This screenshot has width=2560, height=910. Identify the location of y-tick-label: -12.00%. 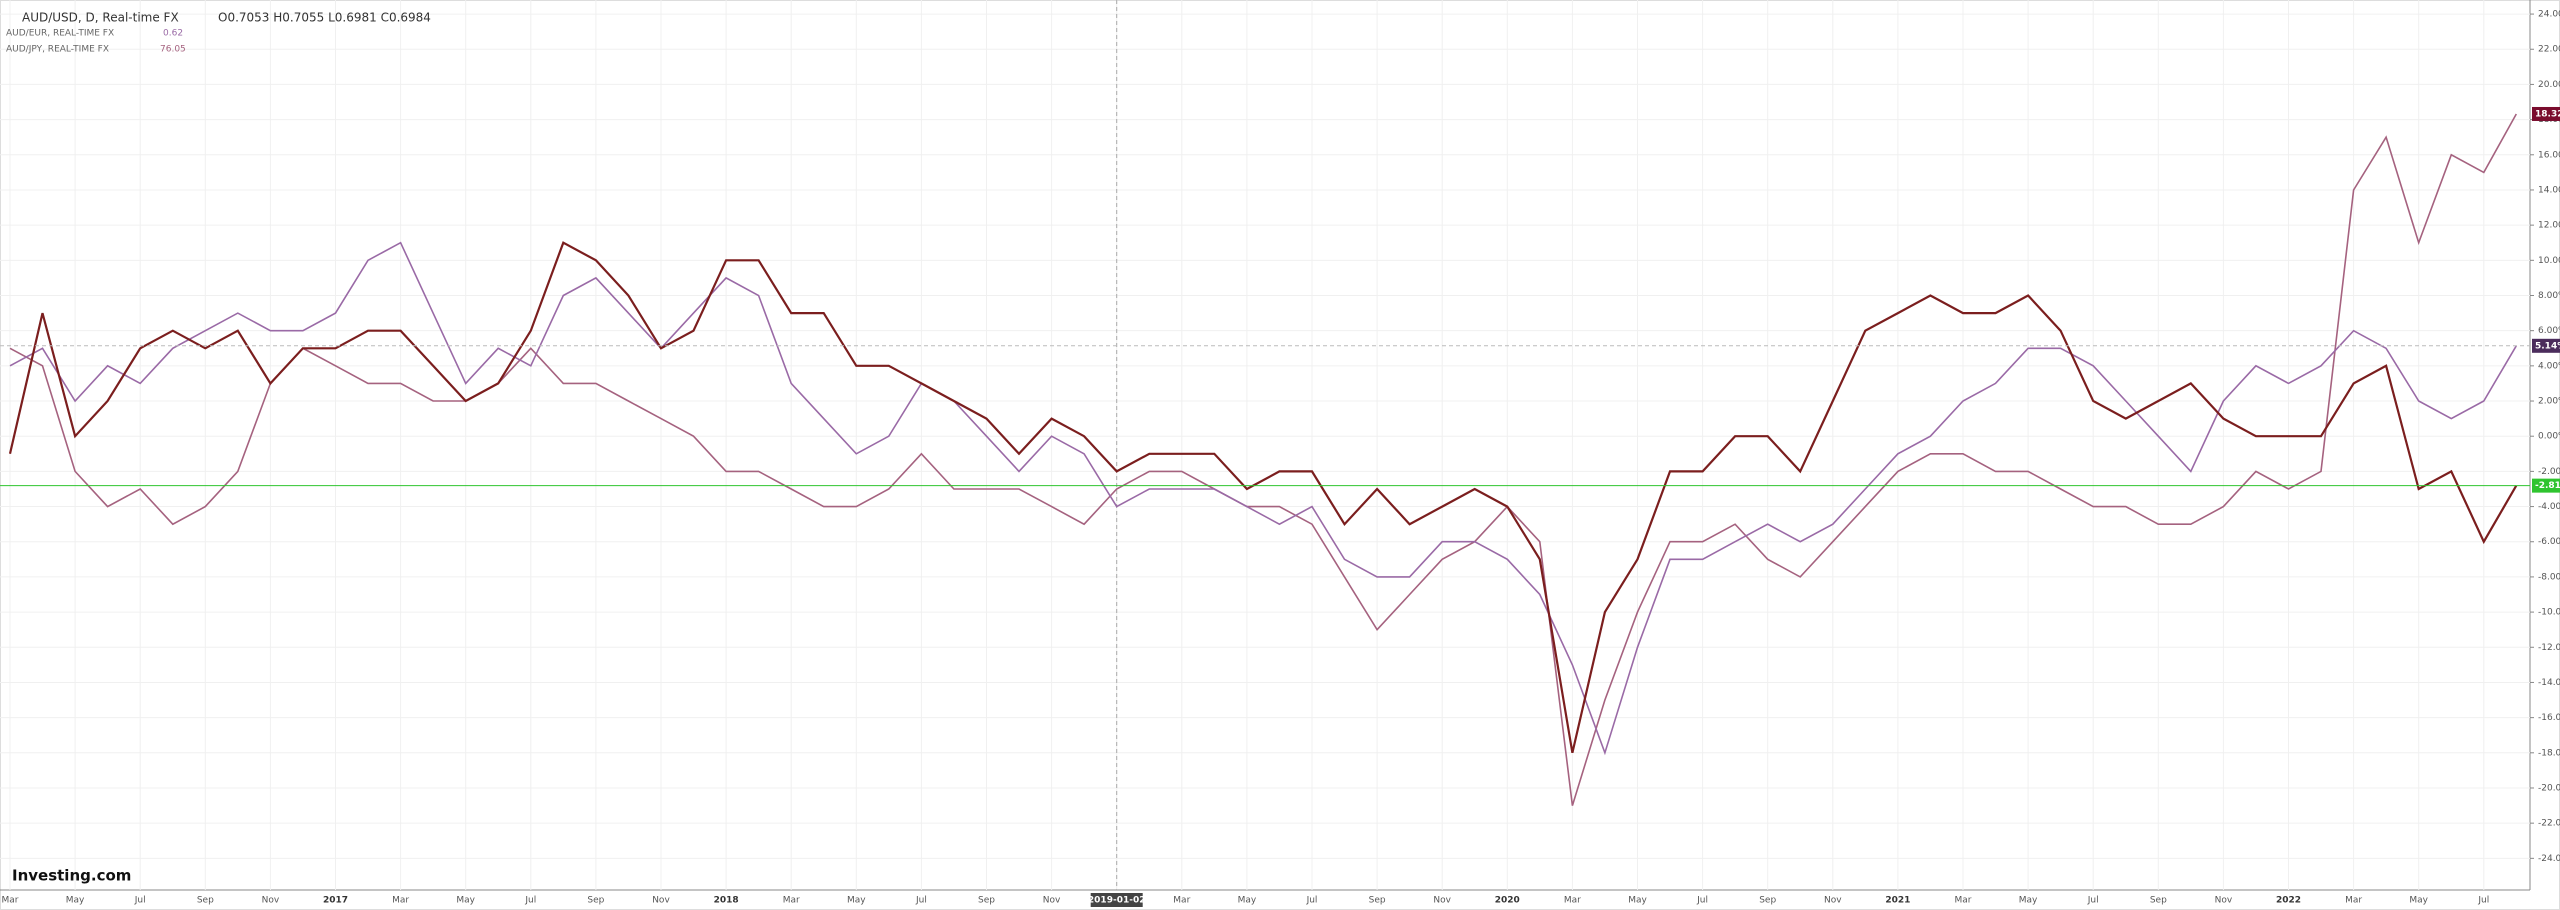
(2549, 648).